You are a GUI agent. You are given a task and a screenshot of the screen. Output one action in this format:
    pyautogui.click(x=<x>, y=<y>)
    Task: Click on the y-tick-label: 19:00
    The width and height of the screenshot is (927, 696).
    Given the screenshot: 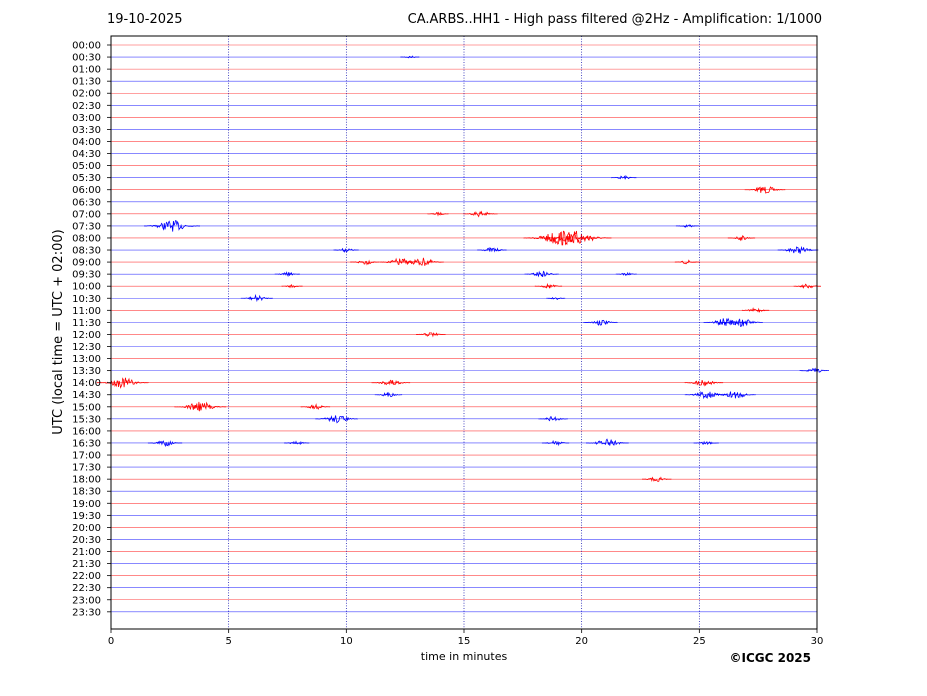 What is the action you would take?
    pyautogui.click(x=86, y=504)
    